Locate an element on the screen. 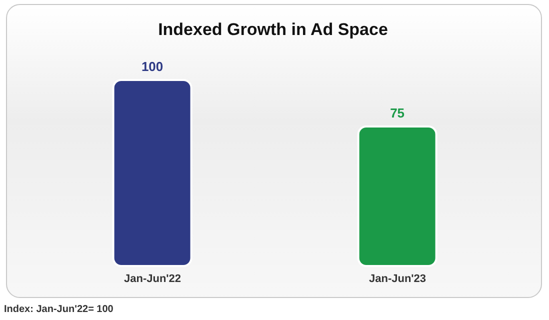 The image size is (549, 320). text: Index: Jan-Jun'22= 100 is located at coordinates (59, 309).